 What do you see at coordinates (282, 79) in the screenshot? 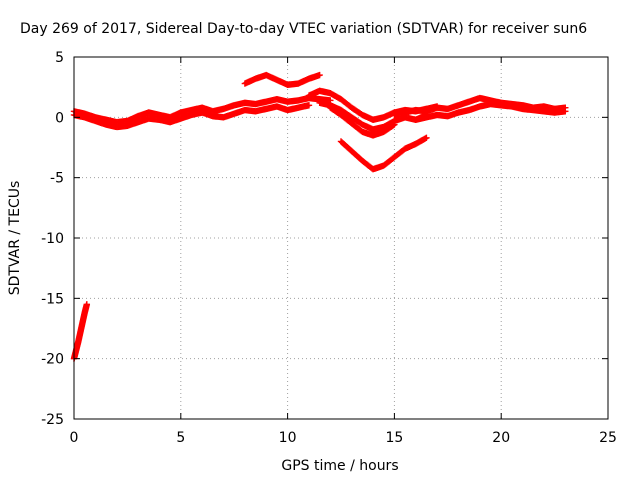
I see `series-sat-d` at bounding box center [282, 79].